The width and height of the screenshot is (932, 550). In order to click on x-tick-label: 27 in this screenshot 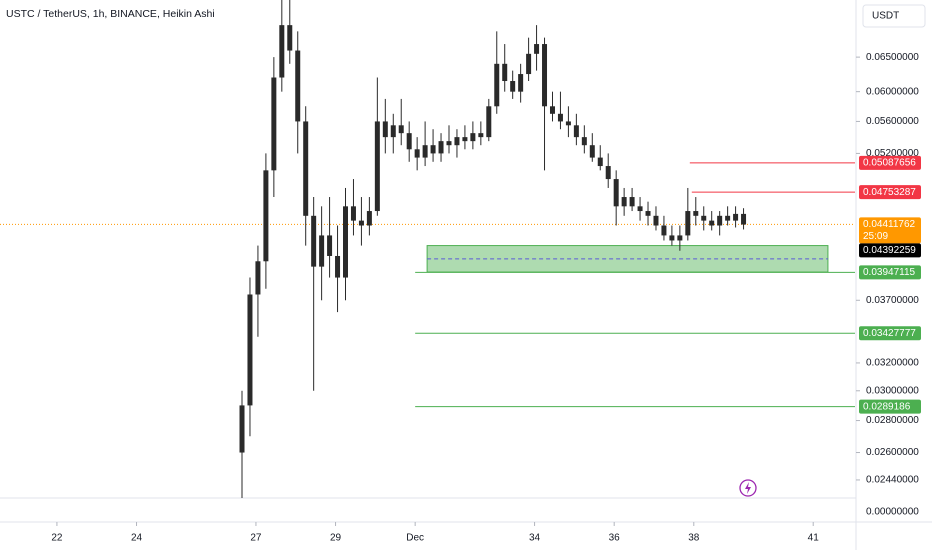, I will do `click(256, 538)`.